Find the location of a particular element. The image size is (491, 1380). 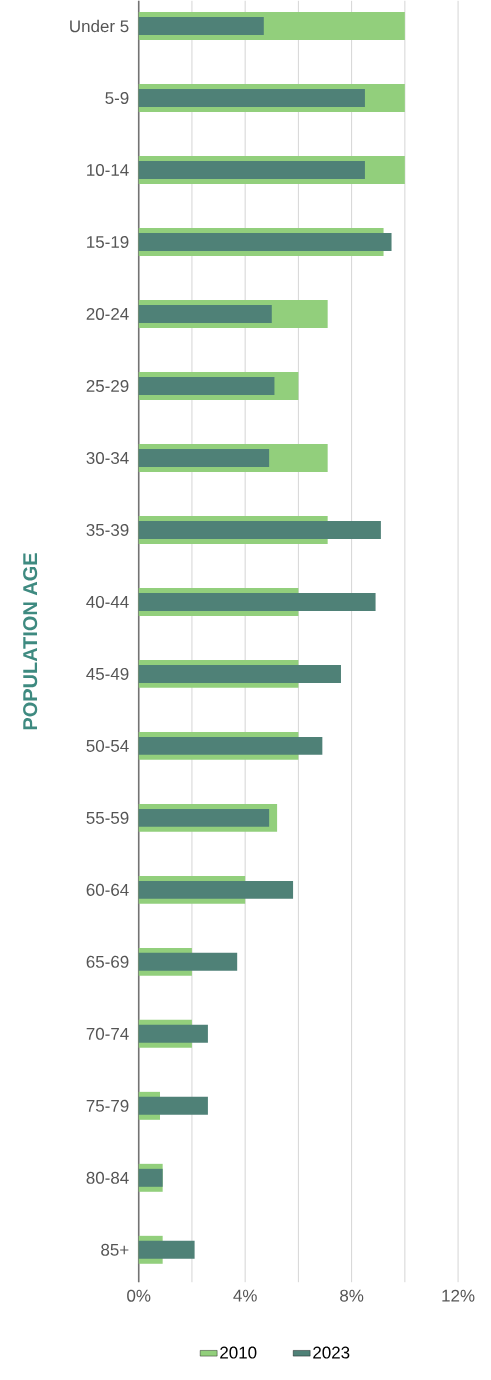

y-tick-label: 10-14 is located at coordinates (108, 169).